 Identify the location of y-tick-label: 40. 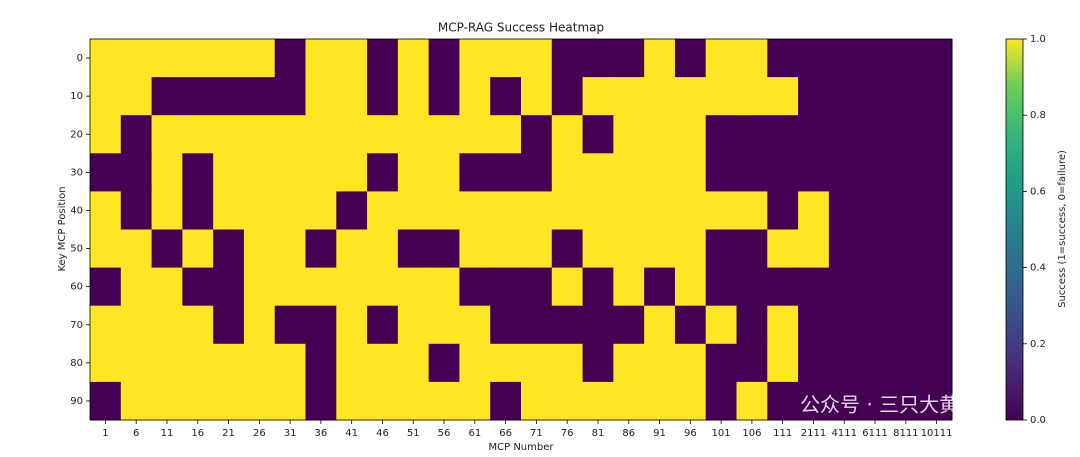
(76, 210).